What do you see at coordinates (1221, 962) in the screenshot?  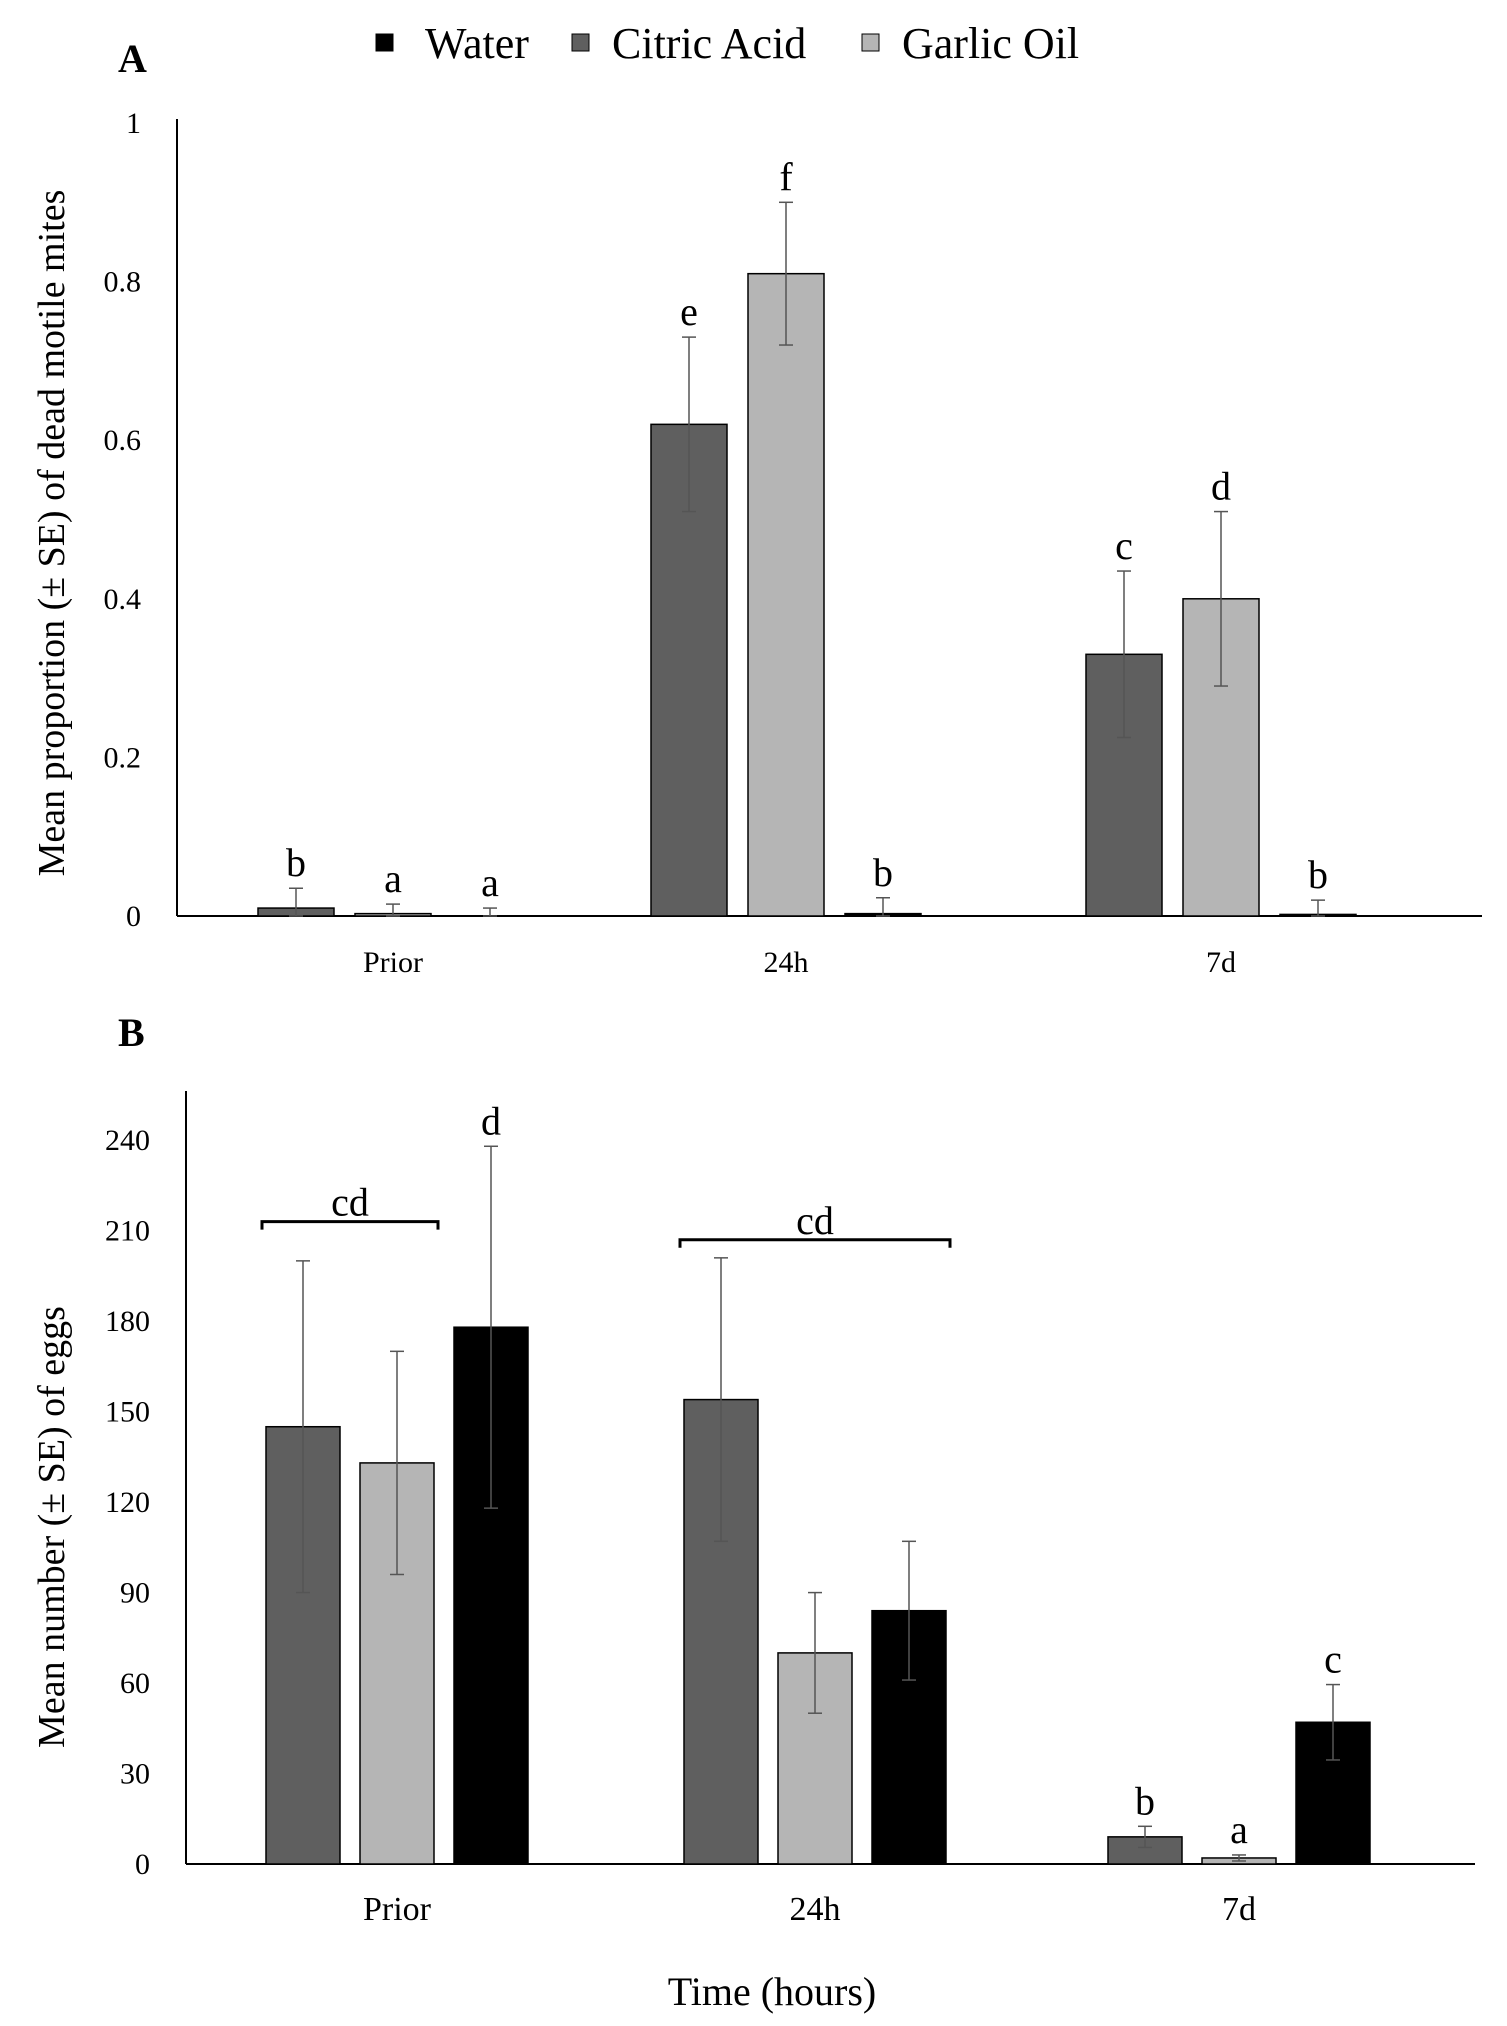 I see `panel-a-x-tick-label: 7d` at bounding box center [1221, 962].